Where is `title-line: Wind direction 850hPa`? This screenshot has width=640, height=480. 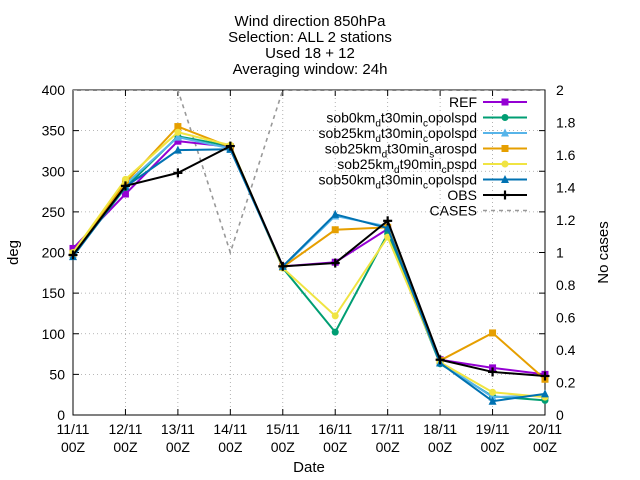 title-line: Wind direction 850hPa is located at coordinates (311, 21).